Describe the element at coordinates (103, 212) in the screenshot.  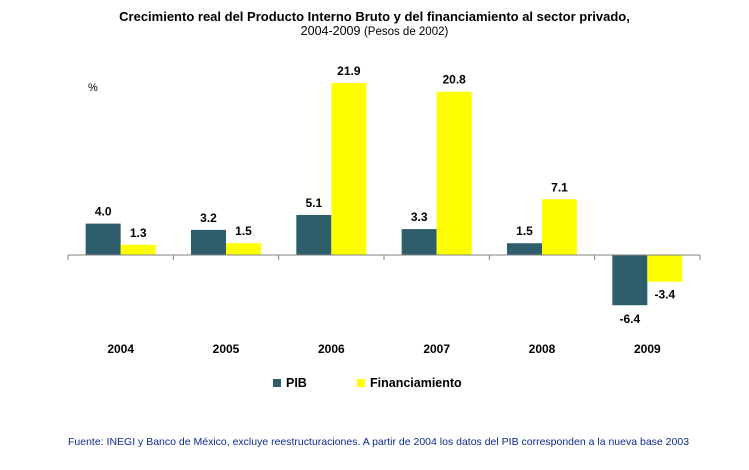
I see `data-label-pib-2004: 4.0` at that location.